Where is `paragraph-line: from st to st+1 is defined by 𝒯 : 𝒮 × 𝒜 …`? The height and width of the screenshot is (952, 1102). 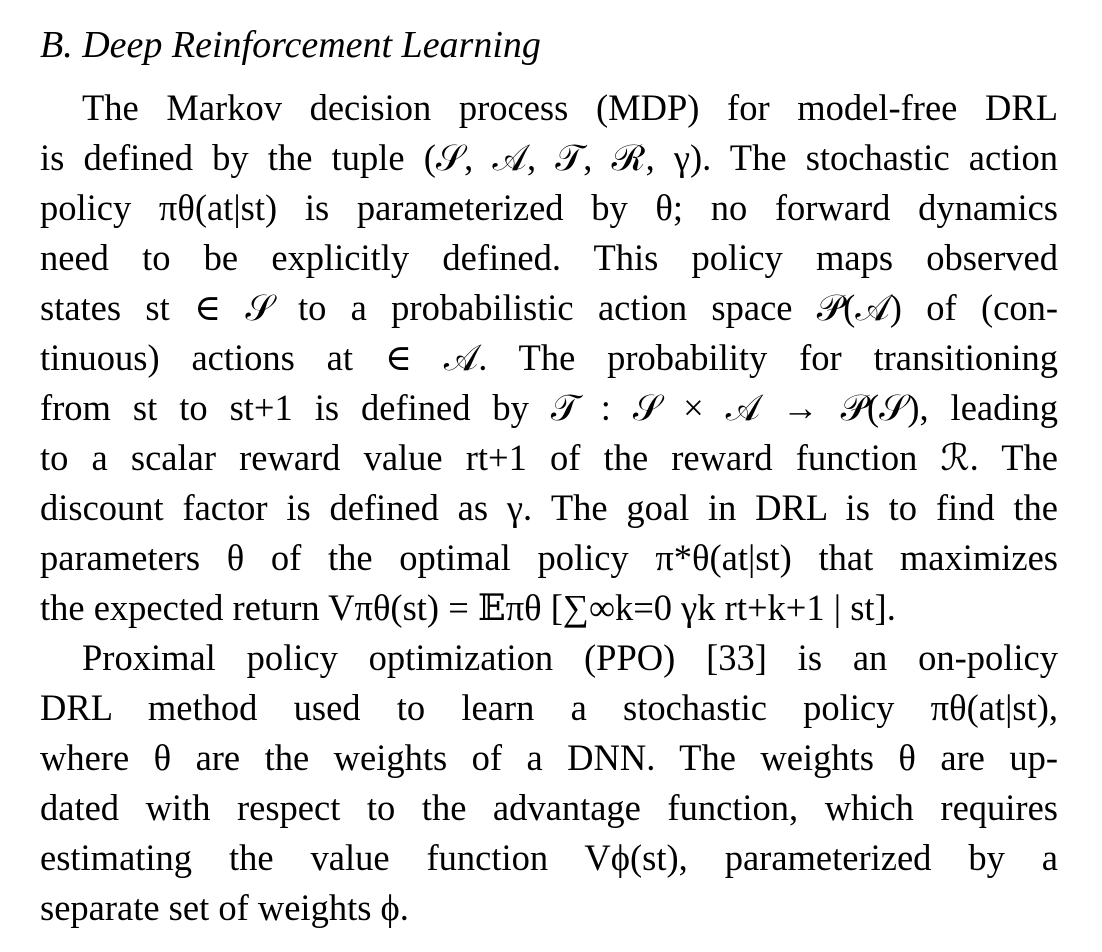
paragraph-line: from st to st+1 is defined by 𝒯 : 𝒮 × 𝒜 … is located at coordinates (549, 407).